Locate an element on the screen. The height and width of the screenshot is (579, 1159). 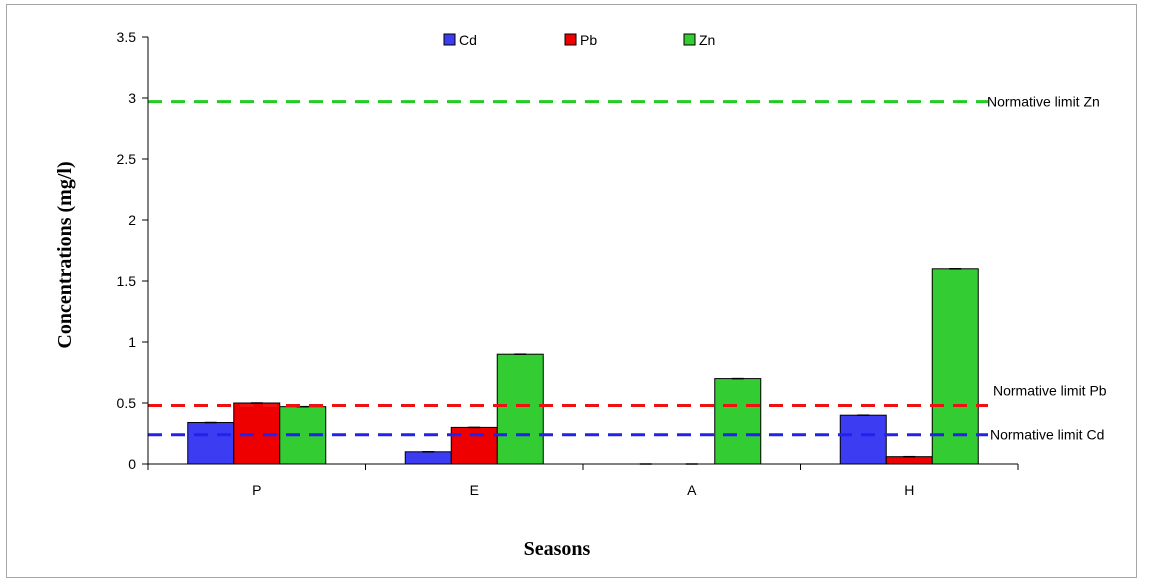
x-axis-title: Seasons is located at coordinates (557, 549).